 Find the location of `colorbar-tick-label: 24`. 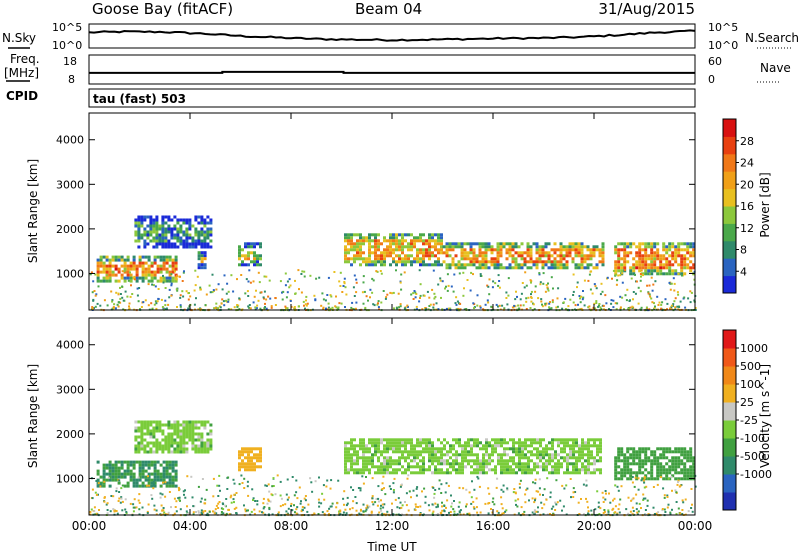

colorbar-tick-label: 24 is located at coordinates (747, 163).